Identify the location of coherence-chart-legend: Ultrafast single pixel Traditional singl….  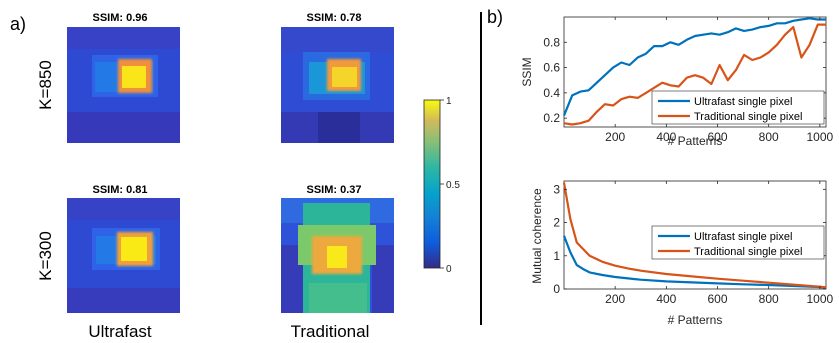
(738, 242).